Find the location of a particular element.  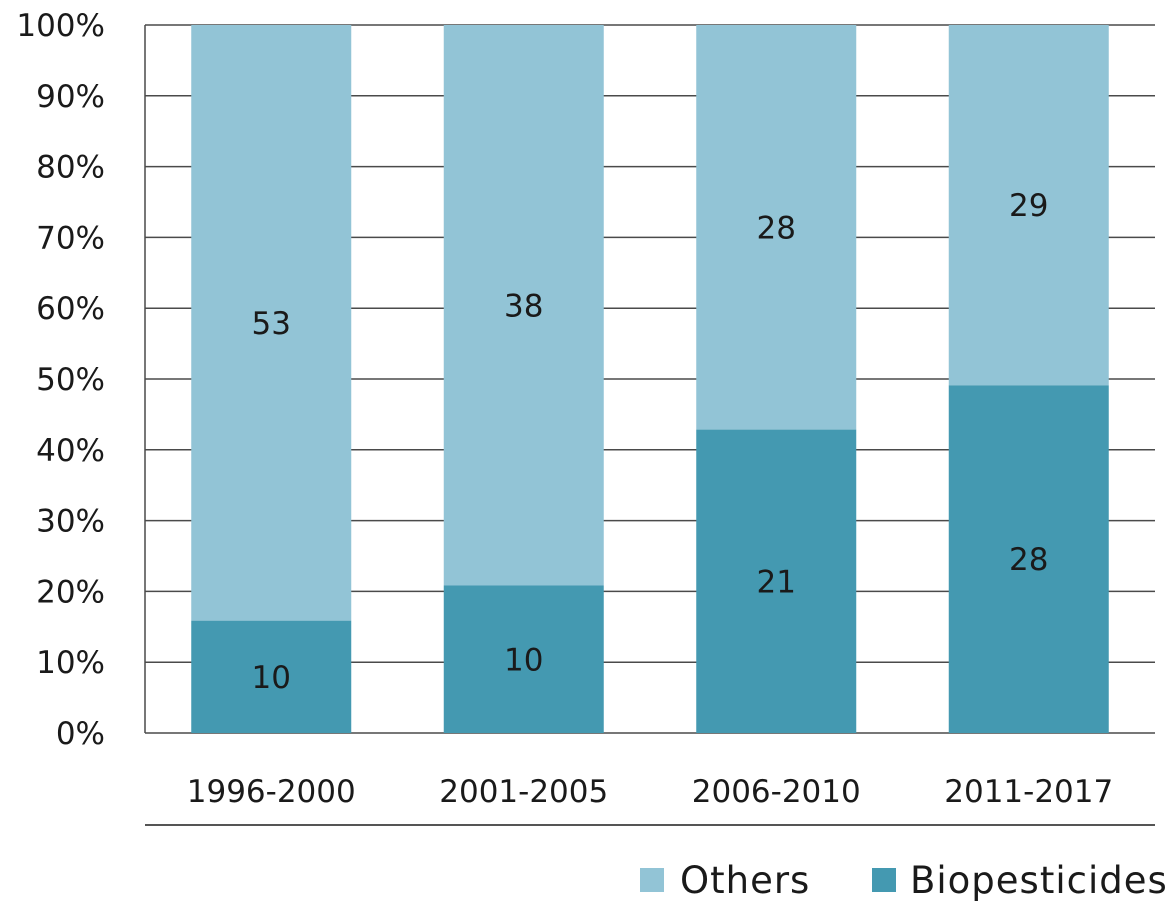

data-label: 29 is located at coordinates (1028, 206).